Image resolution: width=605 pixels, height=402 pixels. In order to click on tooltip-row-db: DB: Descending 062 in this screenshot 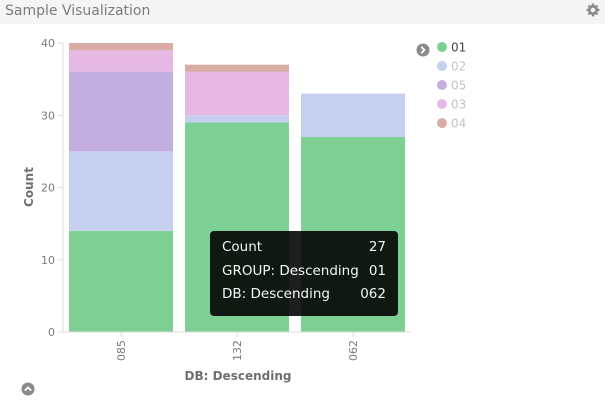, I will do `click(304, 295)`.